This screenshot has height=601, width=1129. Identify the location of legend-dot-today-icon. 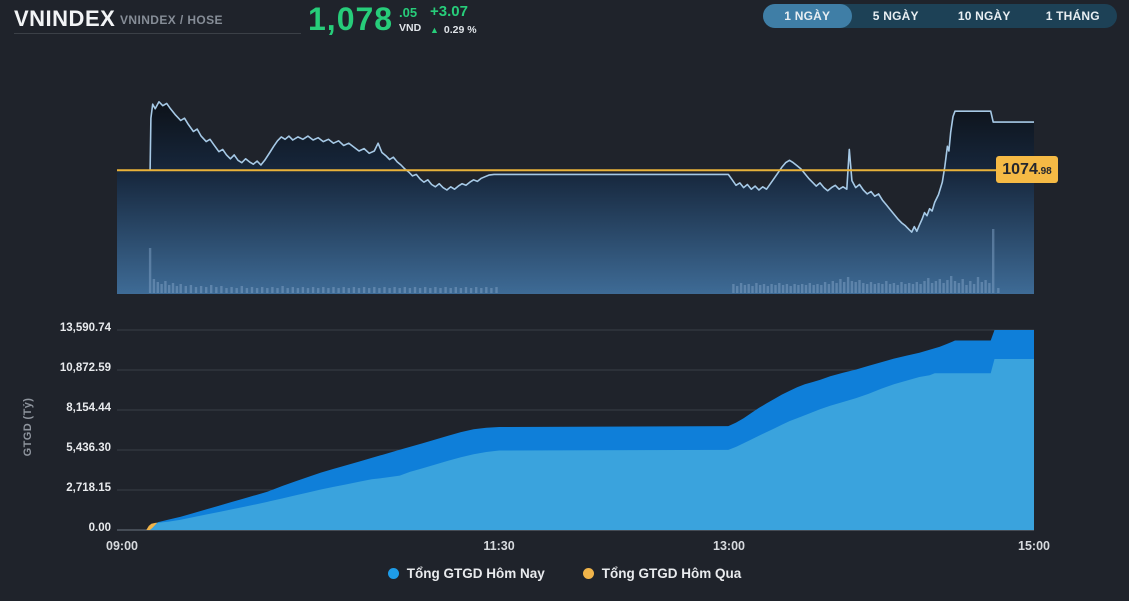
(393, 573).